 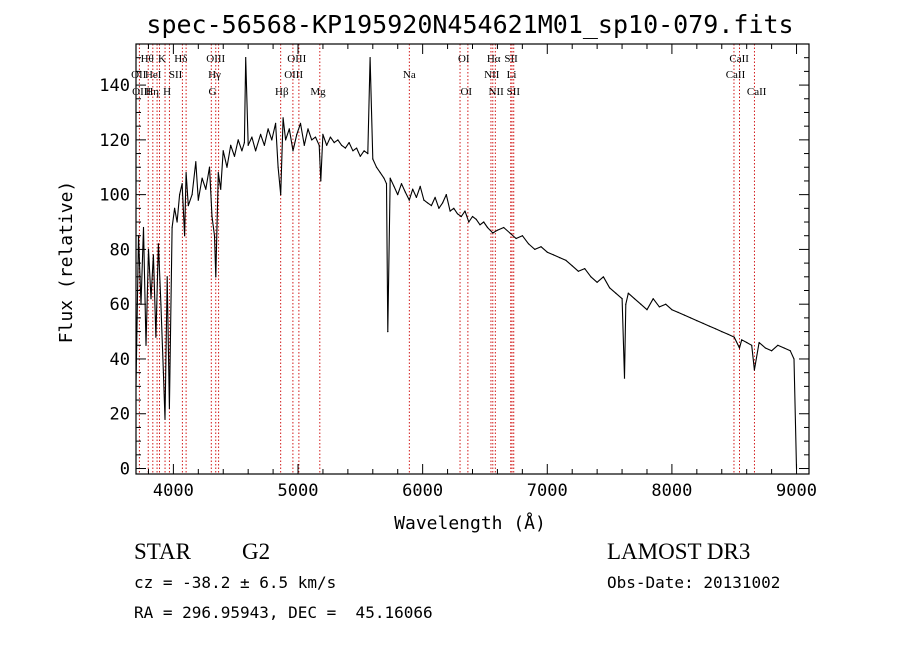 What do you see at coordinates (162, 59) in the screenshot?
I see `spectral-line-label: K` at bounding box center [162, 59].